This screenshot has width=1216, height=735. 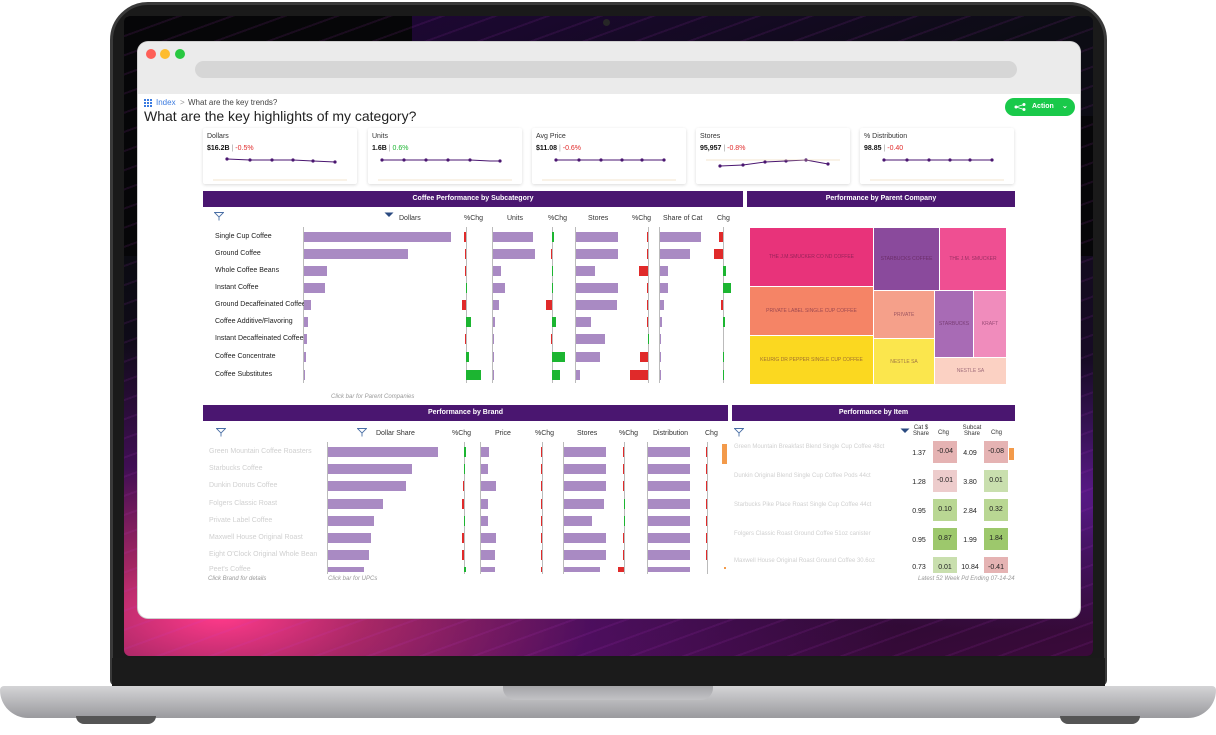 I want to click on scrollbar-thumb, so click(x=1011, y=454).